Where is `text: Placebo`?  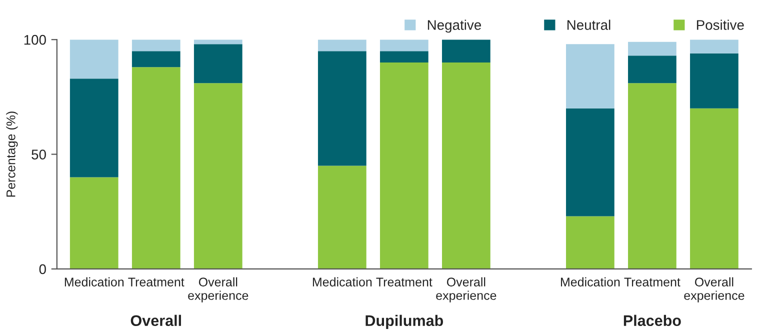 text: Placebo is located at coordinates (652, 320).